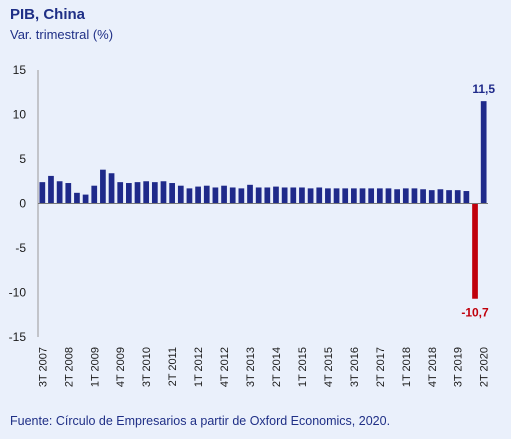 Image resolution: width=511 pixels, height=439 pixels. I want to click on y-tick-label: 5, so click(22, 159).